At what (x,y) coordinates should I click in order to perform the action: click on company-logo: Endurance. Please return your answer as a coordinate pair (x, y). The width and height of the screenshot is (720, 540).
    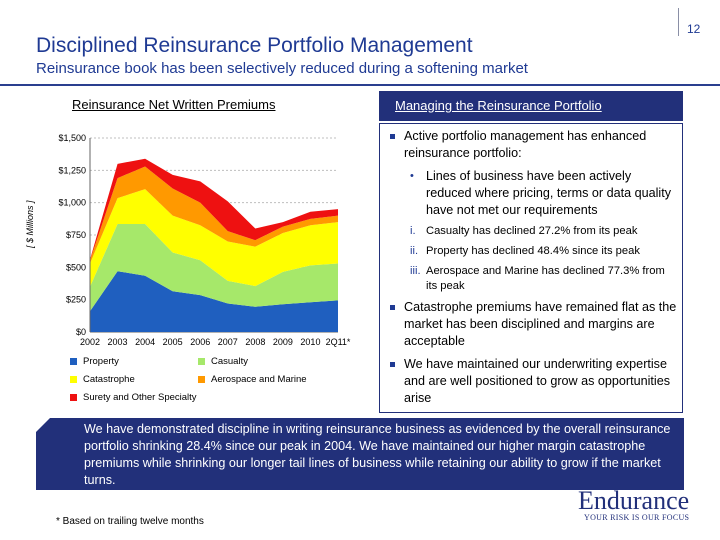
    Looking at the image, I should click on (634, 500).